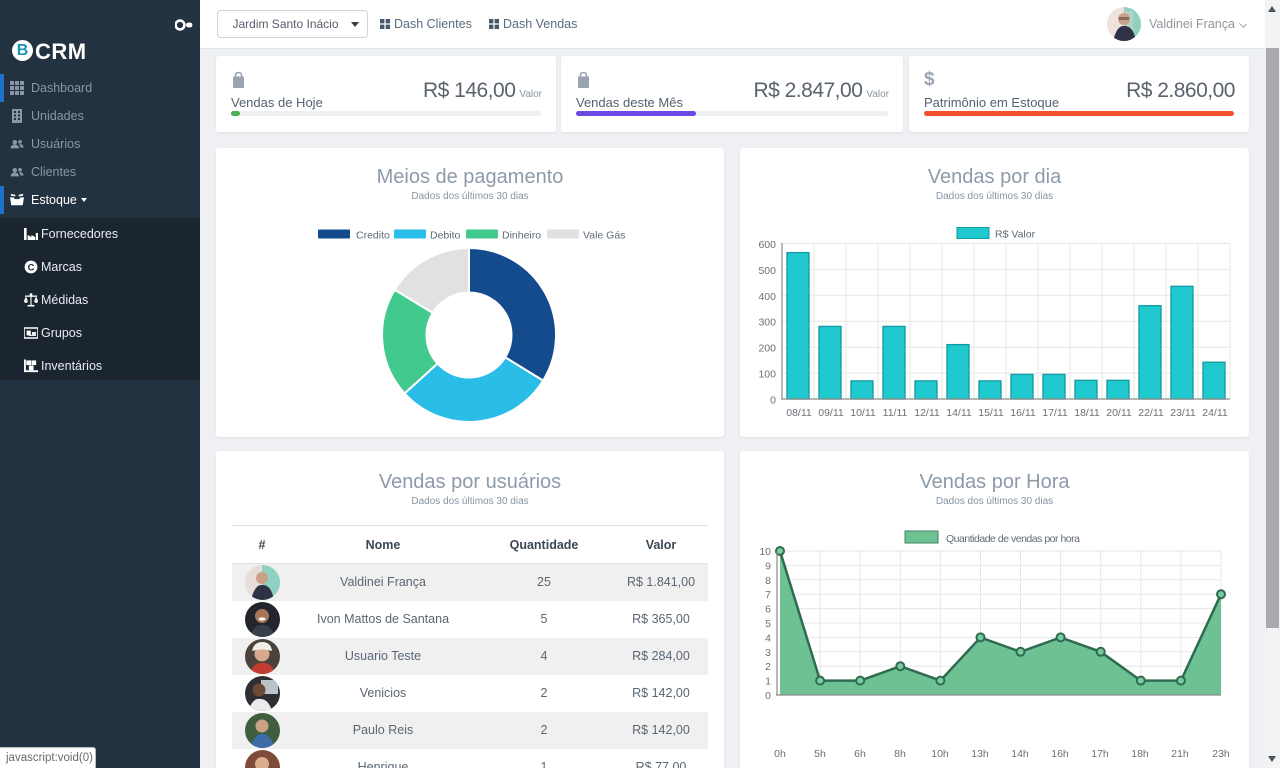 This screenshot has height=768, width=1280. I want to click on svg-text: 17/11, so click(1055, 413).